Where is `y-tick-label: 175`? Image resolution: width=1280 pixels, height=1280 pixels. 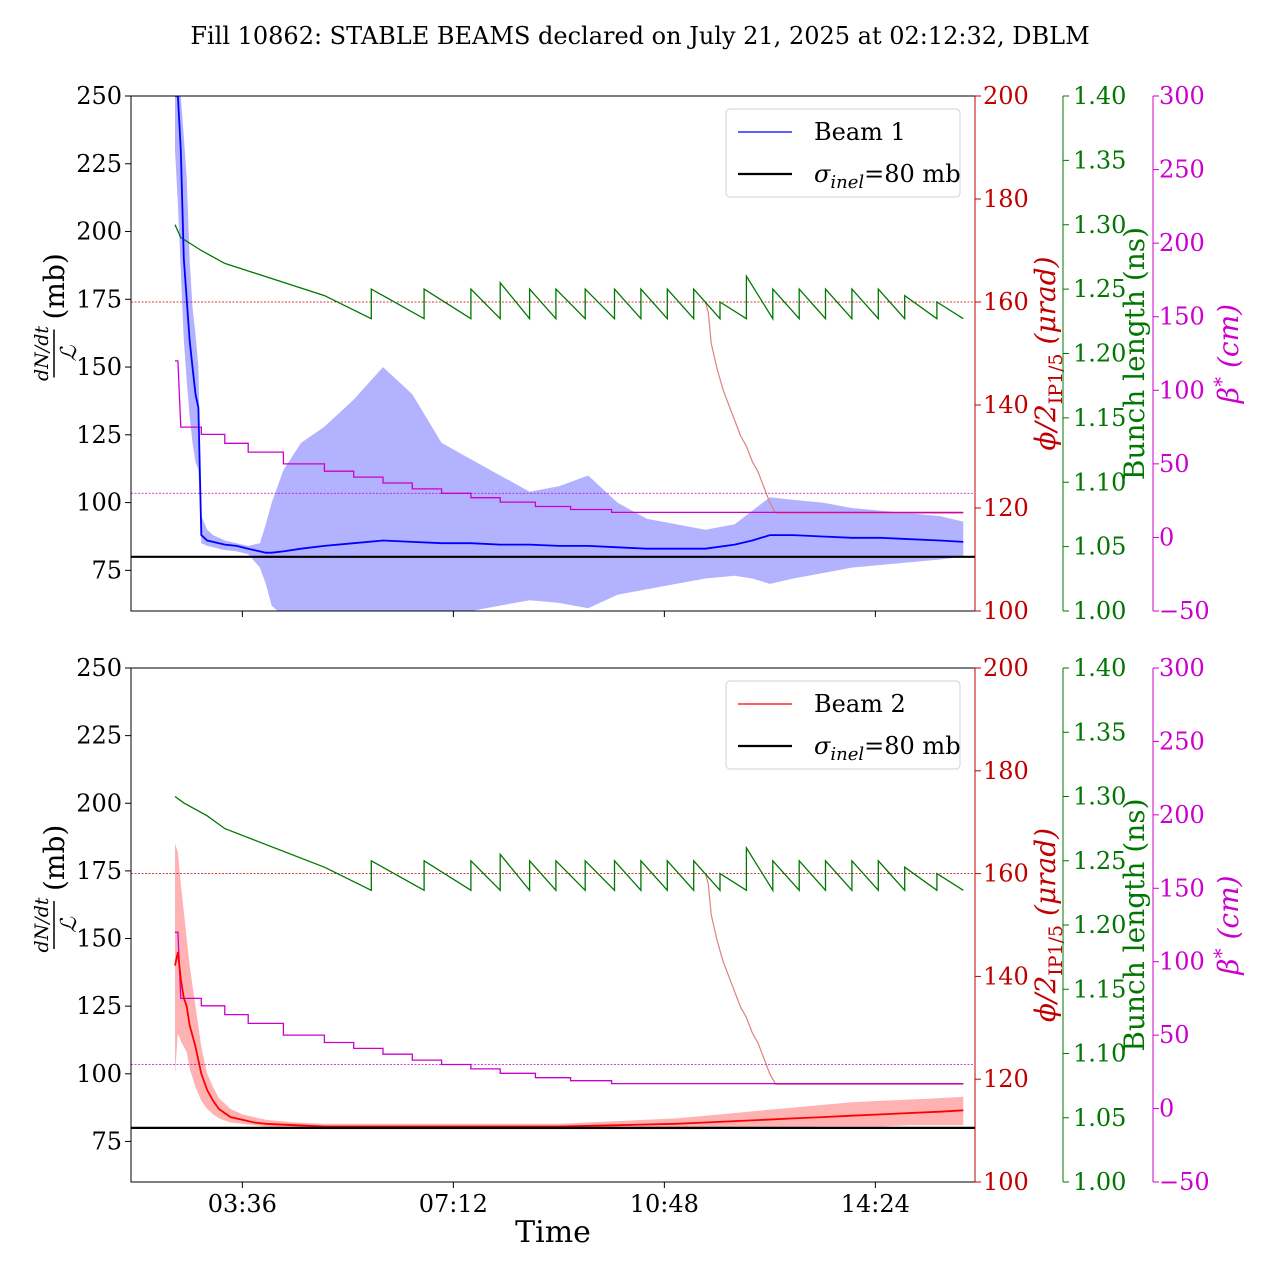
y-tick-label: 175 is located at coordinates (99, 871).